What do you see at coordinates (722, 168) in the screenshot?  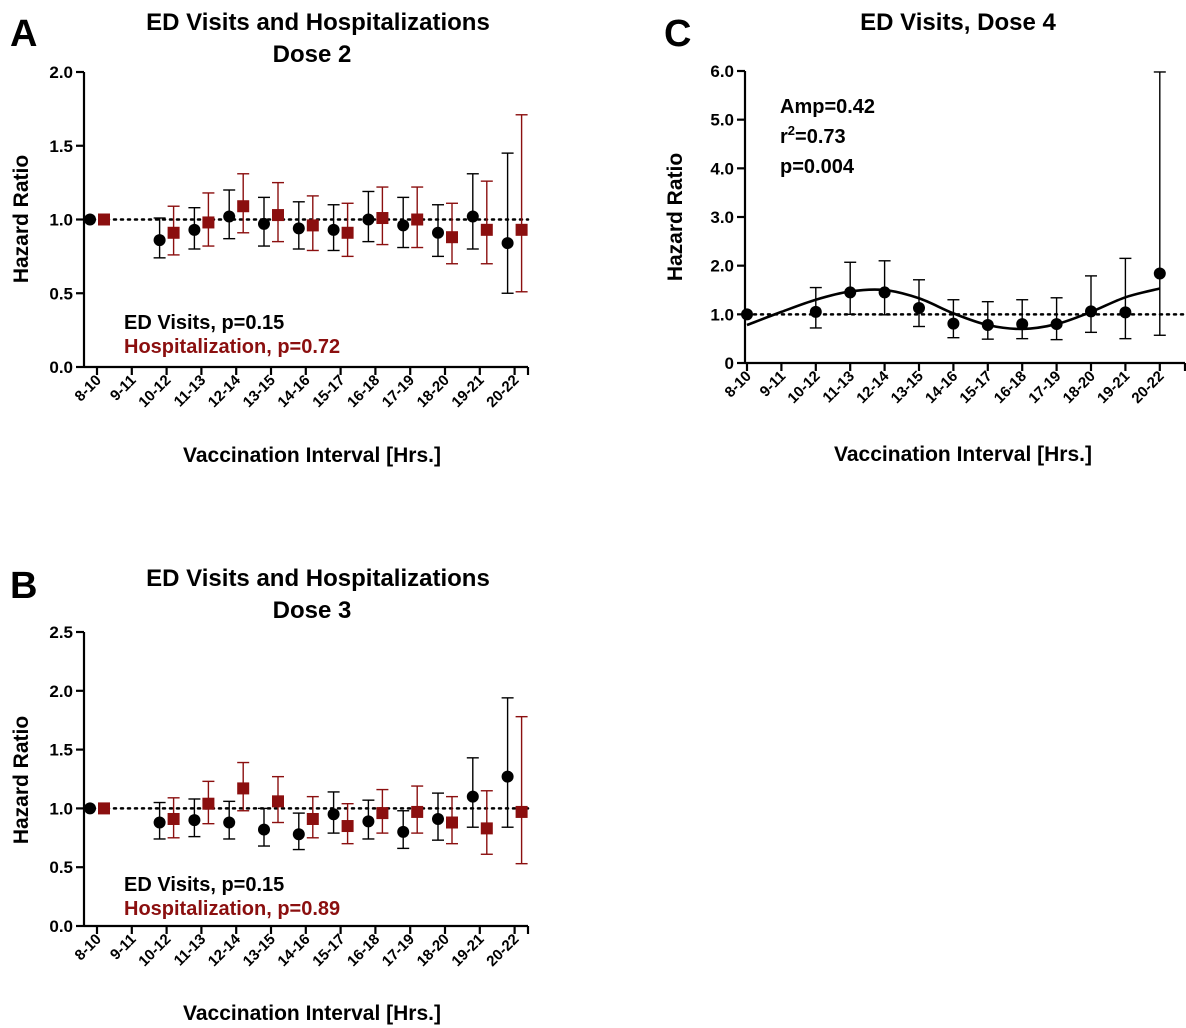 I see `y-tick-label: 4.0` at bounding box center [722, 168].